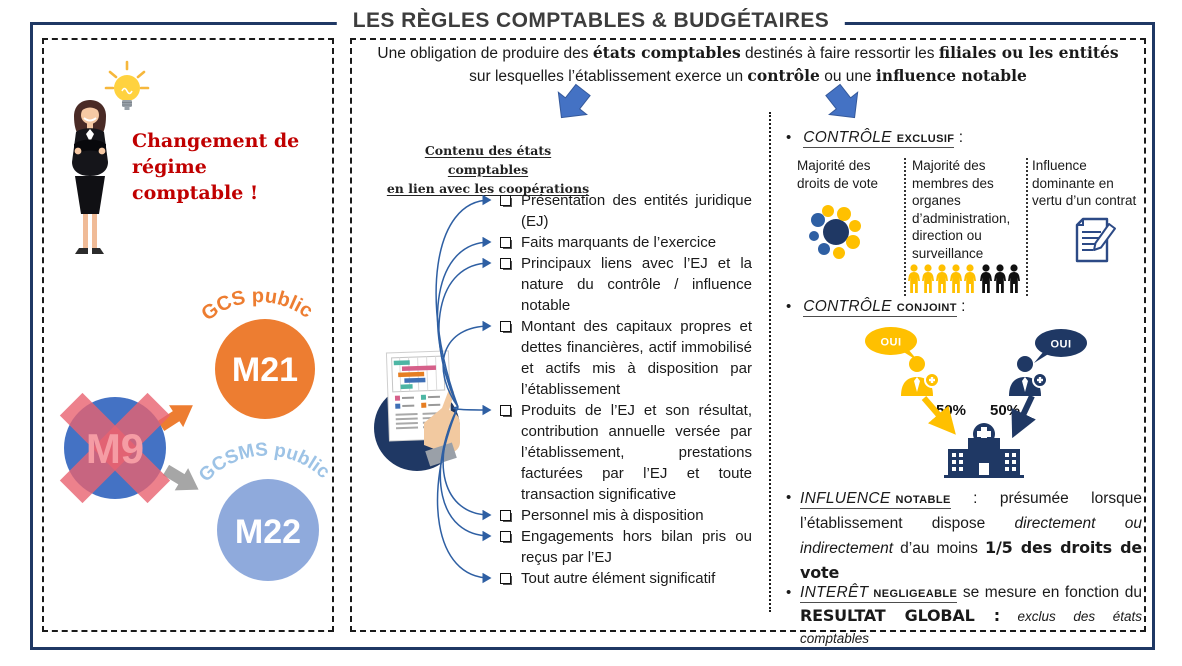 The height and width of the screenshot is (666, 1182). Describe the element at coordinates (770, 362) in the screenshot. I see `column-divider` at that location.